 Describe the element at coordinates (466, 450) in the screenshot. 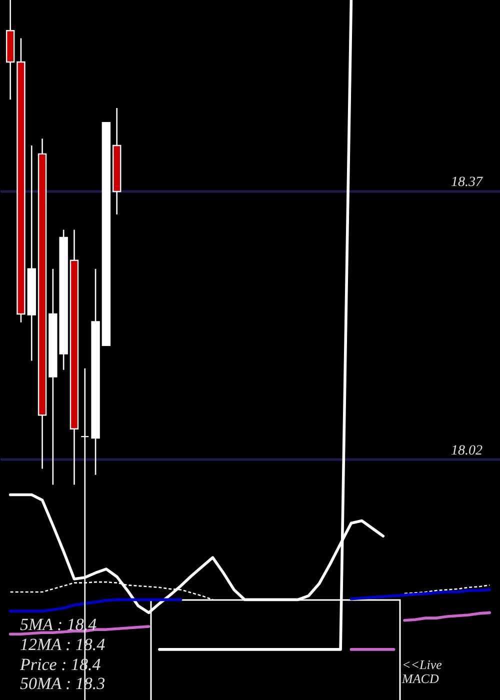

I see `y-tick-label: 18.02` at that location.